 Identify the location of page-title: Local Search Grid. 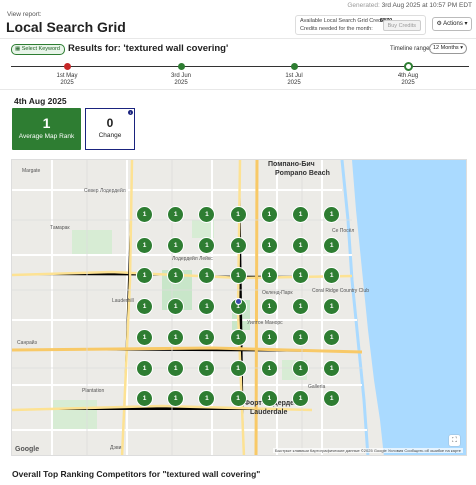
(66, 27).